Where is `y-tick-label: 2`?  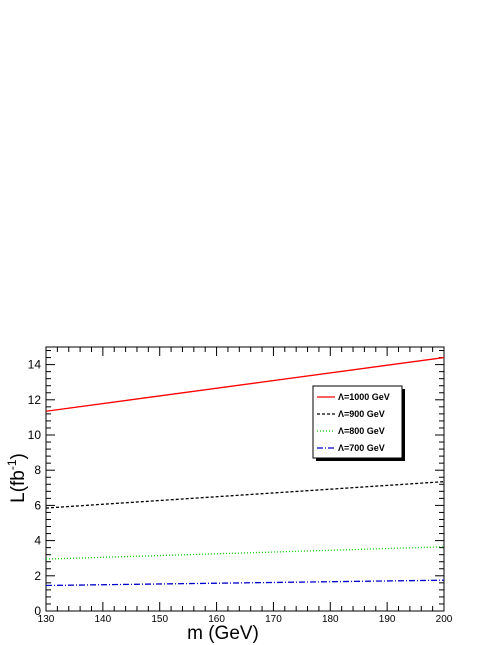 y-tick-label: 2 is located at coordinates (37, 576).